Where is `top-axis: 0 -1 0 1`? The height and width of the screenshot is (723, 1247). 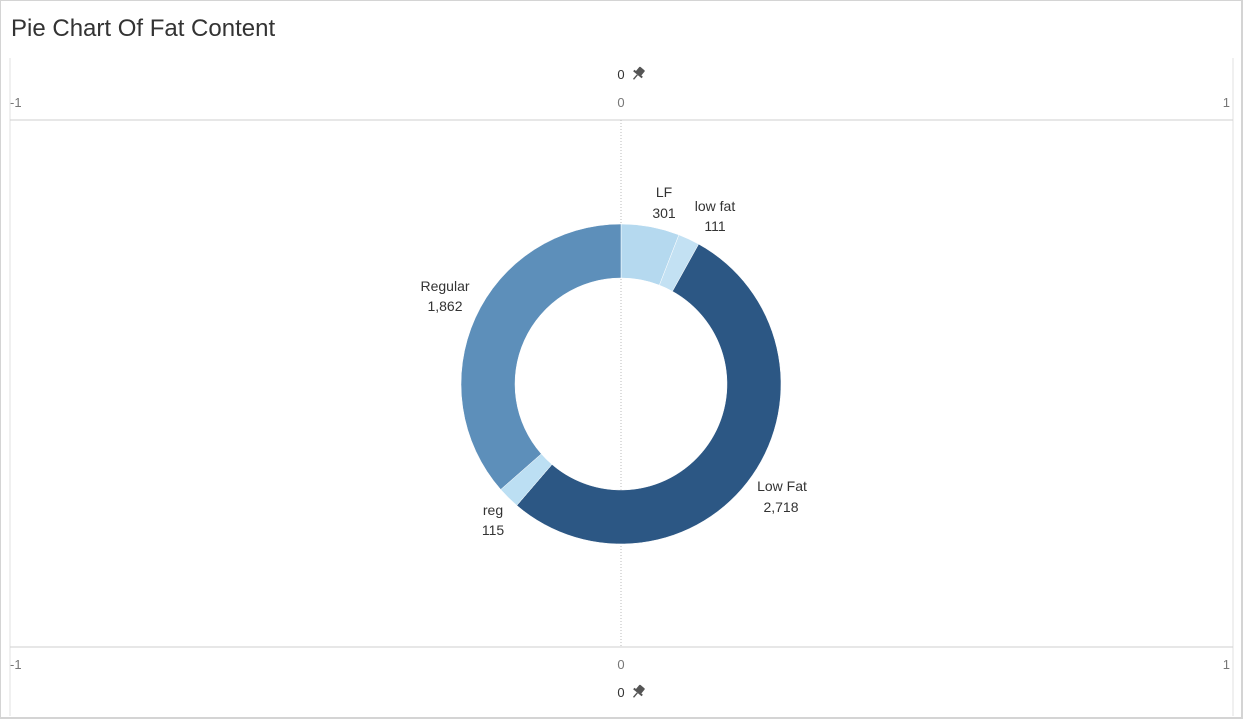
top-axis: 0 -1 0 1 is located at coordinates (620, 87).